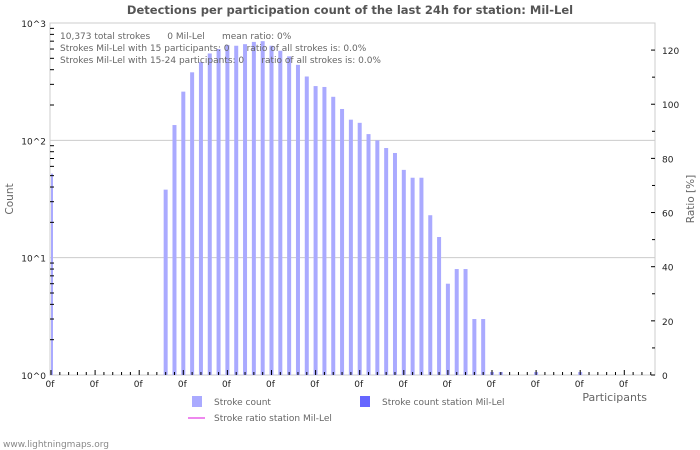 This screenshot has height=450, width=700. I want to click on y-axis-label: Count, so click(10, 198).